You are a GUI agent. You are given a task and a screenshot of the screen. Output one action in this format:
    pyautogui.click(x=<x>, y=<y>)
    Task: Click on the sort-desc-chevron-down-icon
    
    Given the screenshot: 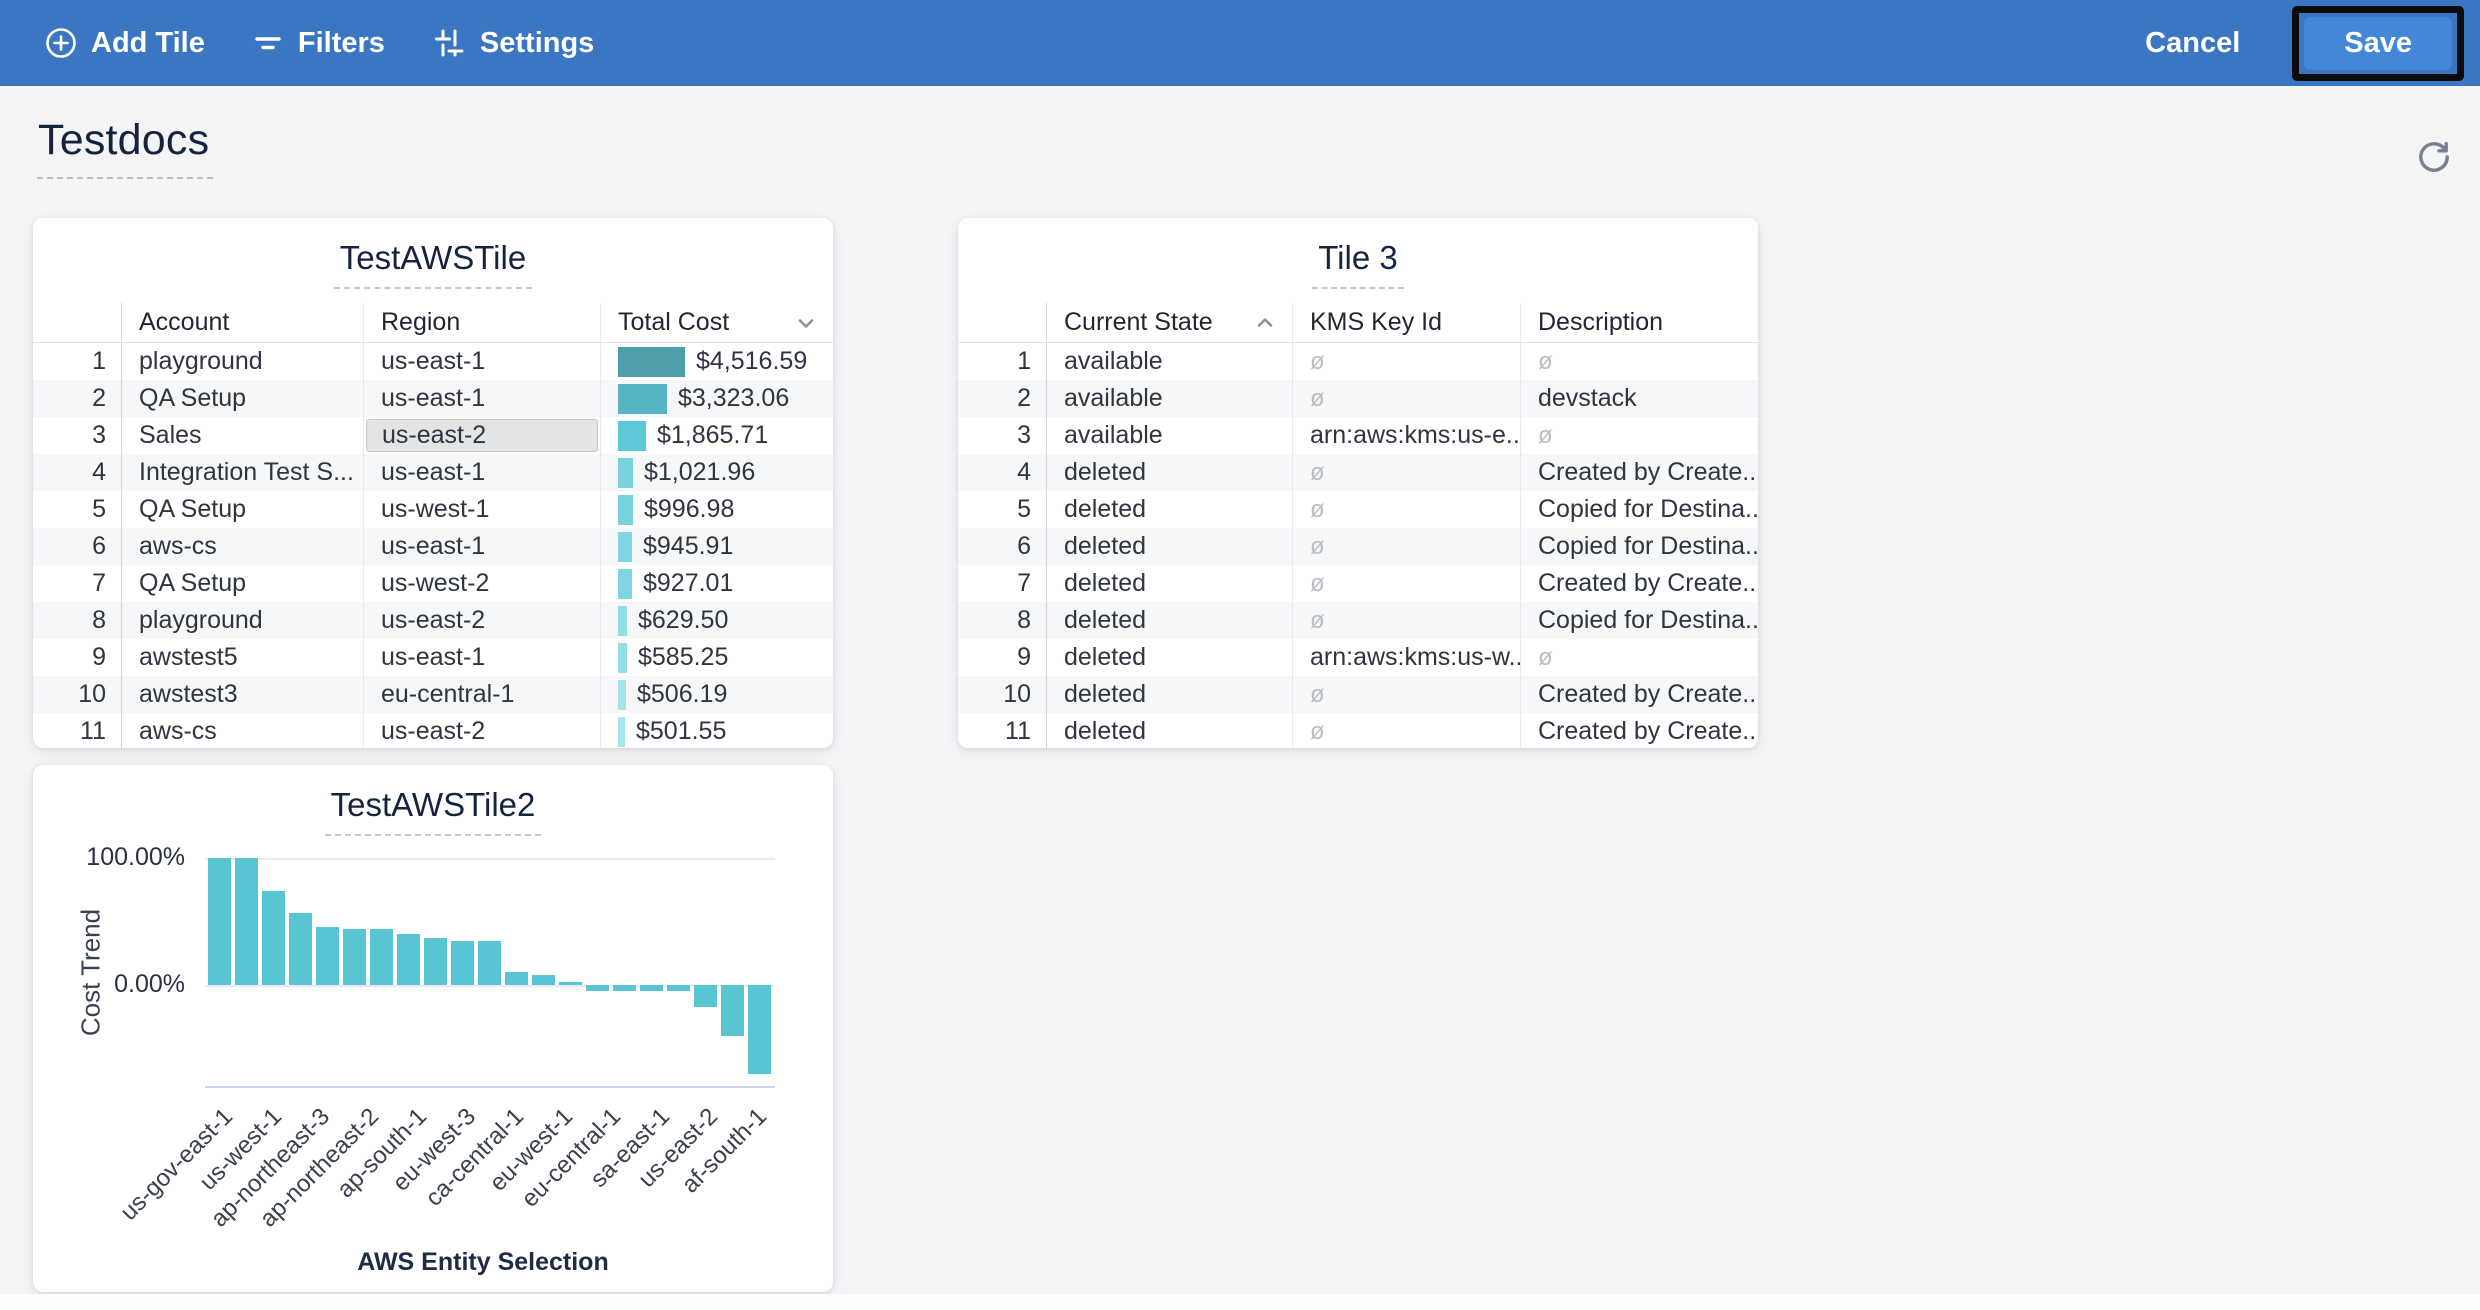 What is the action you would take?
    pyautogui.click(x=806, y=323)
    